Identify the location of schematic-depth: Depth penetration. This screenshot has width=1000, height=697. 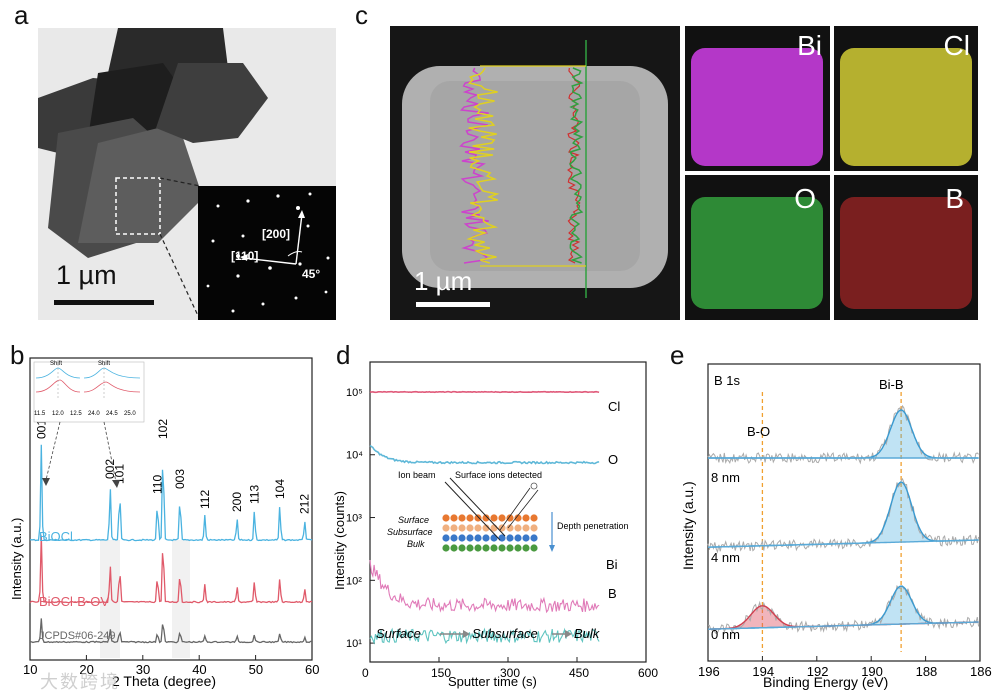
(593, 526).